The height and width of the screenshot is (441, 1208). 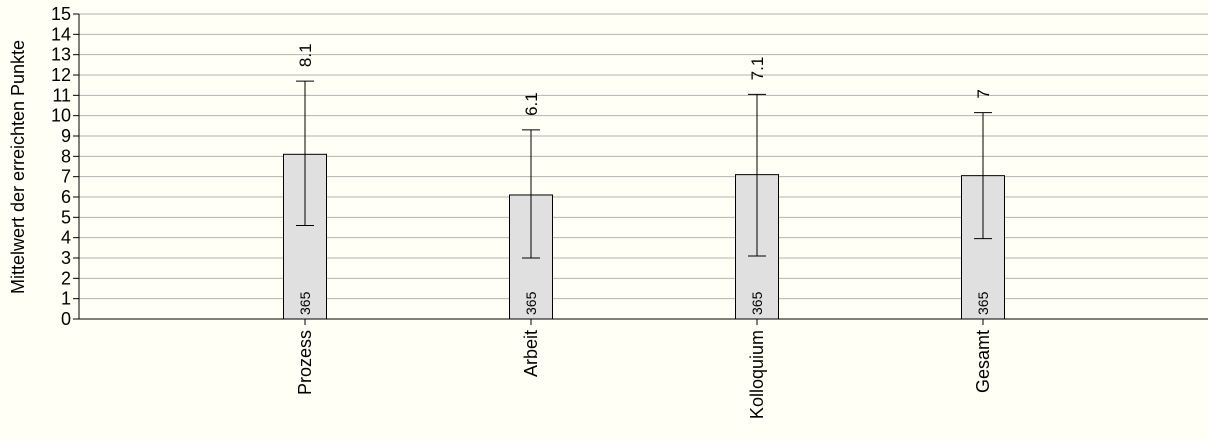 I want to click on y-tick-label: 5, so click(x=66, y=217).